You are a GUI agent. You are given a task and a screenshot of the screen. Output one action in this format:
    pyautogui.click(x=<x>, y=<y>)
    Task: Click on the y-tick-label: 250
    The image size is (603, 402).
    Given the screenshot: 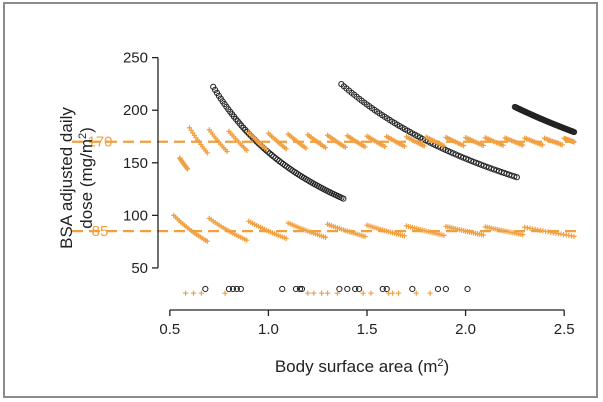 What is the action you would take?
    pyautogui.click(x=135, y=58)
    